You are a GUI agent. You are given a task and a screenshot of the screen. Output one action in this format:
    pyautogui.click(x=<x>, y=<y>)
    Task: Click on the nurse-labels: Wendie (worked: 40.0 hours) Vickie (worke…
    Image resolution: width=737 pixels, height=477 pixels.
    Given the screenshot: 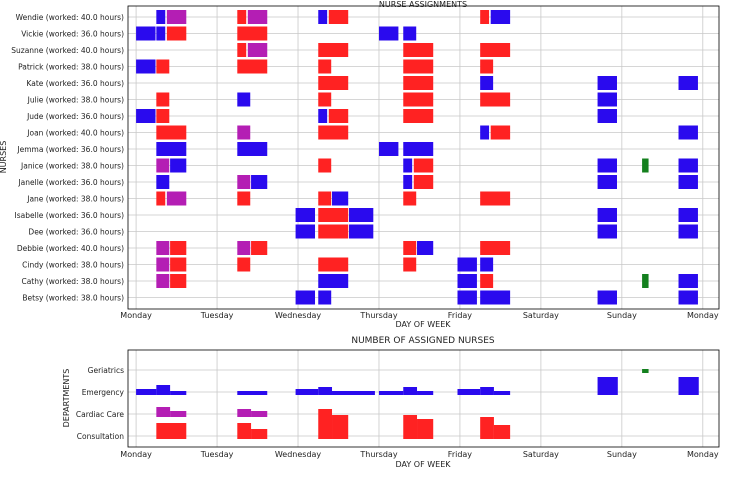 What is the action you would take?
    pyautogui.click(x=67, y=158)
    